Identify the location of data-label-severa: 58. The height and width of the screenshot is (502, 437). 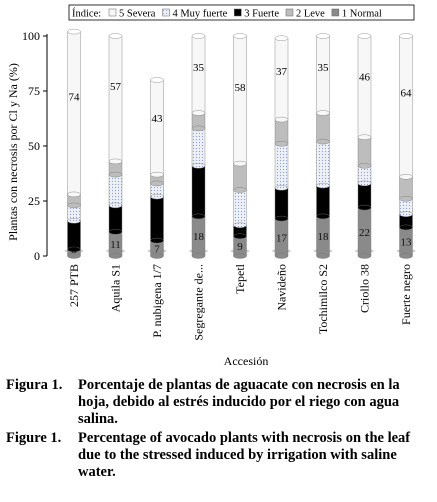
(241, 88).